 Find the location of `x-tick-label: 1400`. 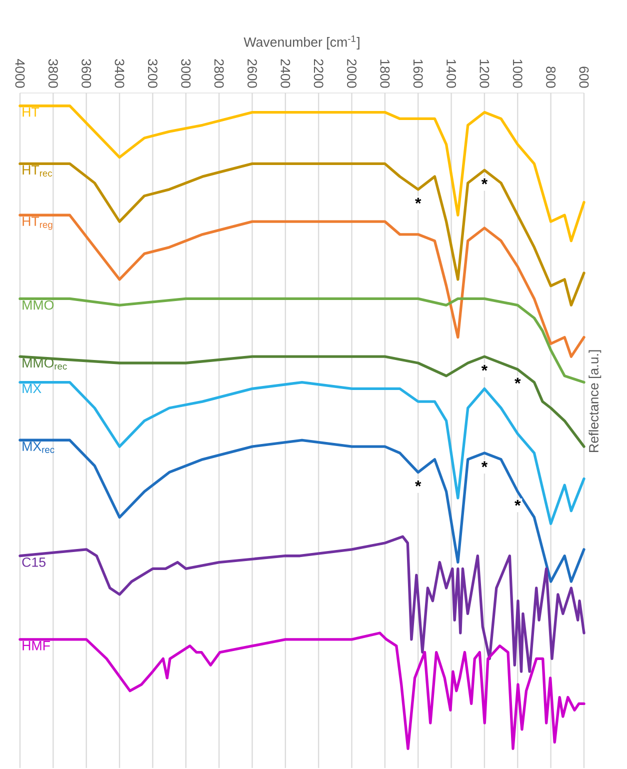

x-tick-label: 1400 is located at coordinates (451, 74).